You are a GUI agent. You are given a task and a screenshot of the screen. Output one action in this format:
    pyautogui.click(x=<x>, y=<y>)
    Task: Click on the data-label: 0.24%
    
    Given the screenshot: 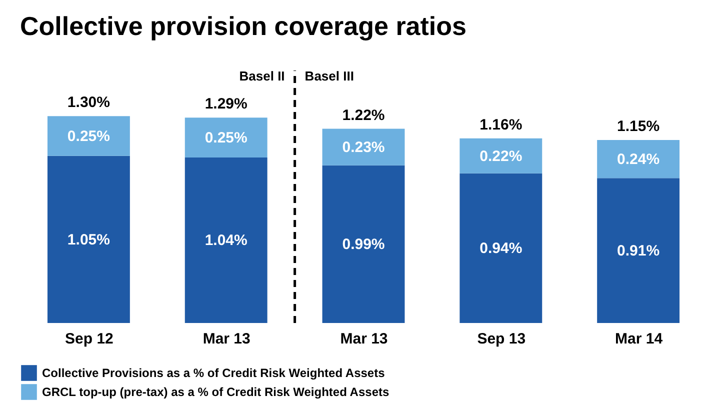 What is the action you would take?
    pyautogui.click(x=638, y=159)
    